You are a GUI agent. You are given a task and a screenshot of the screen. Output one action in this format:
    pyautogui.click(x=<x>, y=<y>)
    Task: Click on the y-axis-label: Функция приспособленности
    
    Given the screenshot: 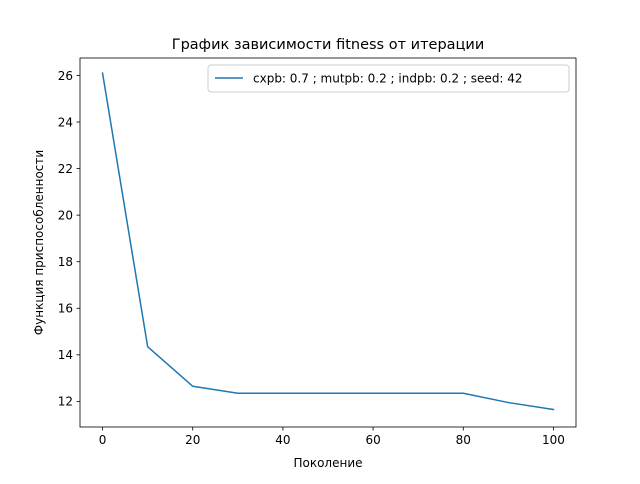 What is the action you would take?
    pyautogui.click(x=39, y=242)
    